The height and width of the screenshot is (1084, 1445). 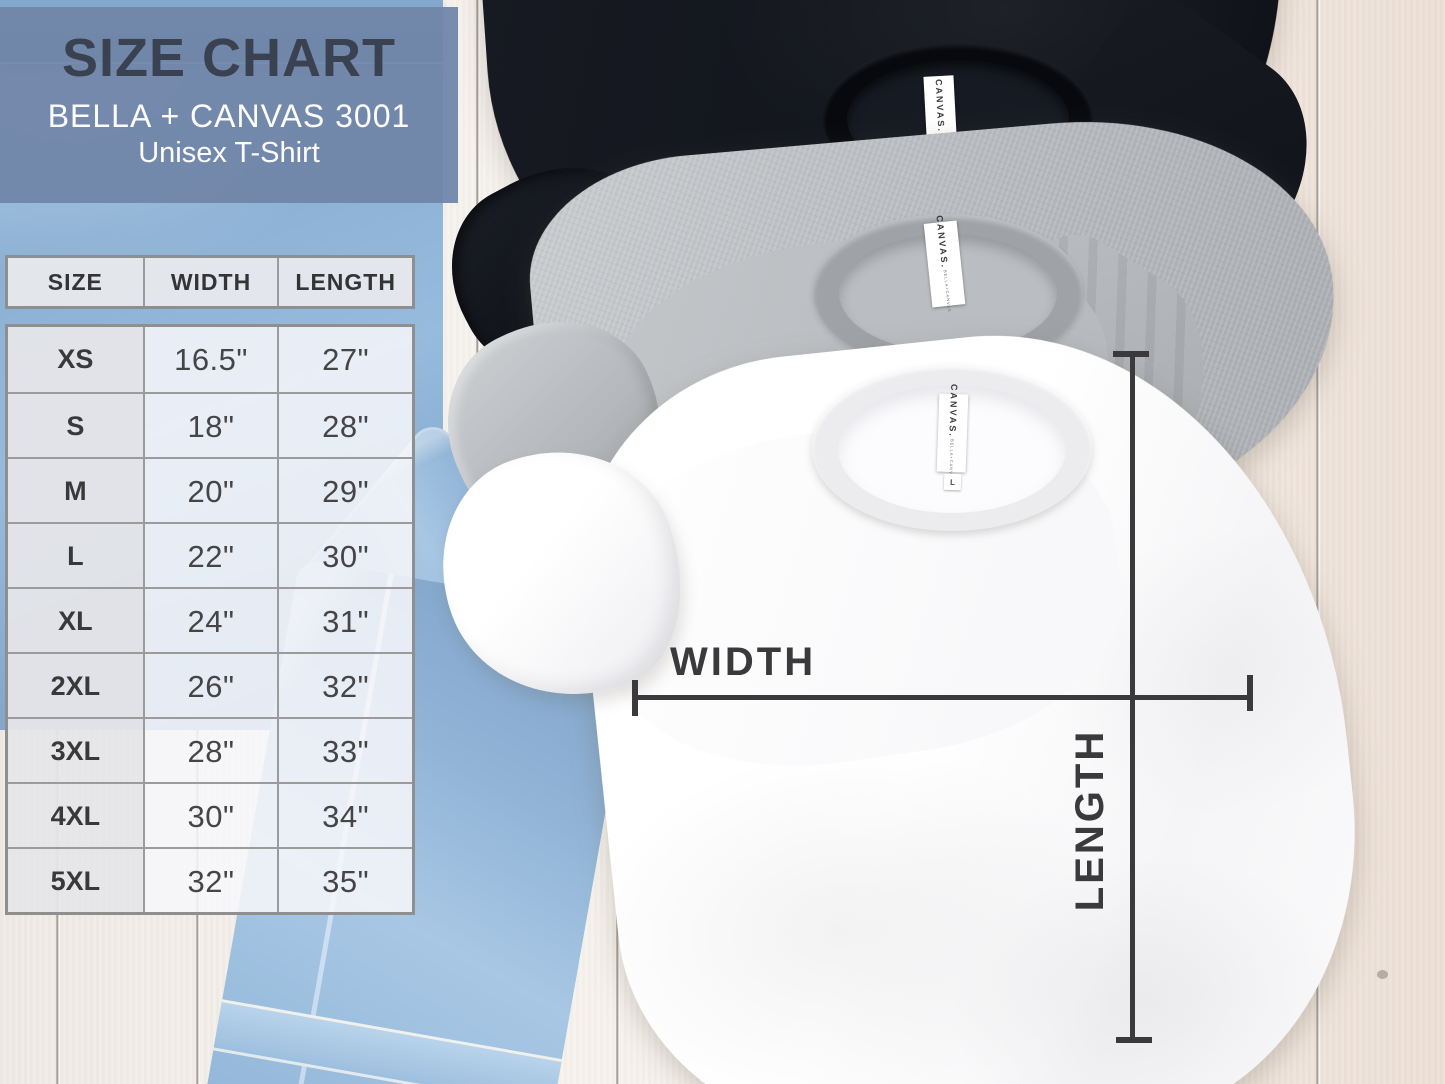 What do you see at coordinates (75, 282) in the screenshot?
I see `column-header-size: SIZE` at bounding box center [75, 282].